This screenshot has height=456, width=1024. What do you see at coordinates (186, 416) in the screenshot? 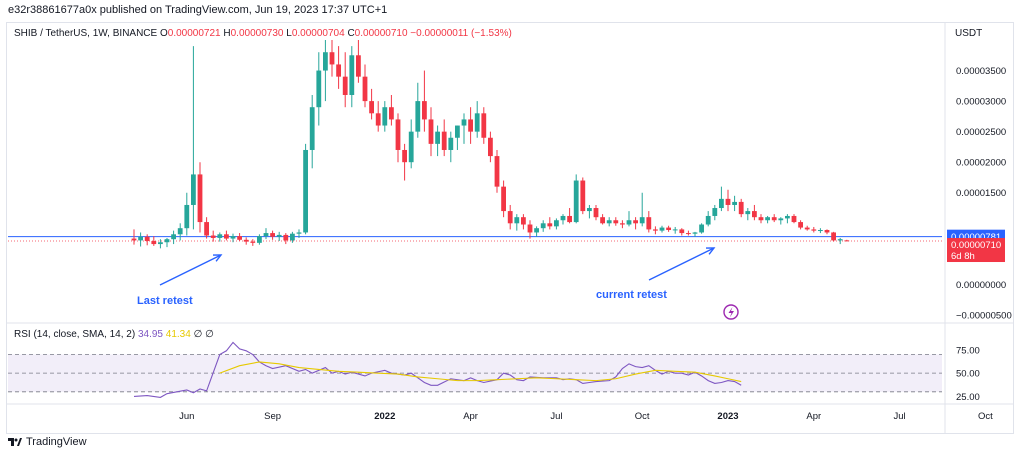
I see `time-tick-label: Jun` at bounding box center [186, 416].